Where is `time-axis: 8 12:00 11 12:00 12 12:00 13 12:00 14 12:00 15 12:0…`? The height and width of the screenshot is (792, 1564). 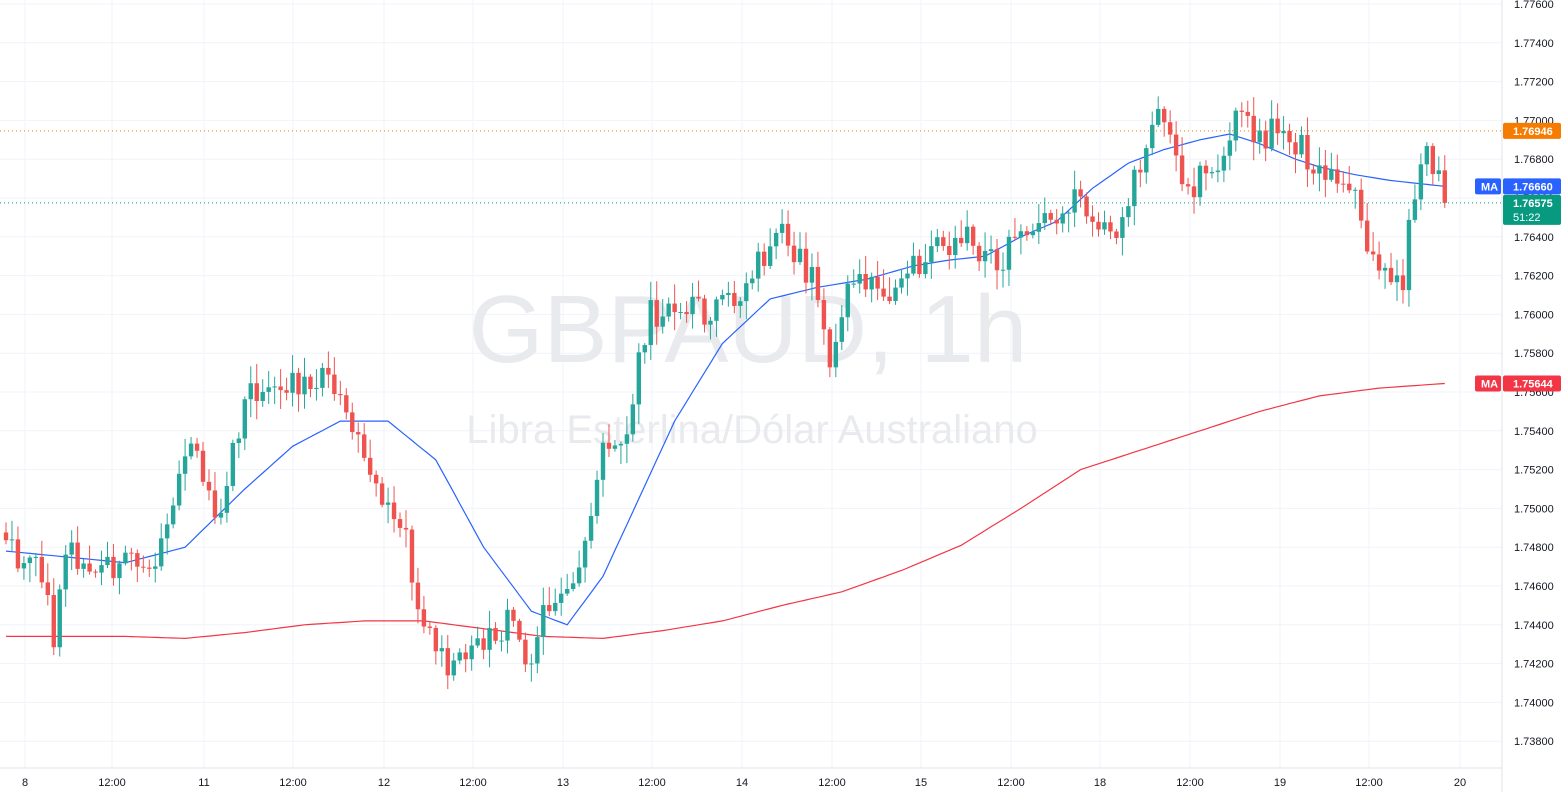
time-axis: 8 12:00 11 12:00 12 12:00 13 12:00 14 12:00 15 12:0… is located at coordinates (751, 778).